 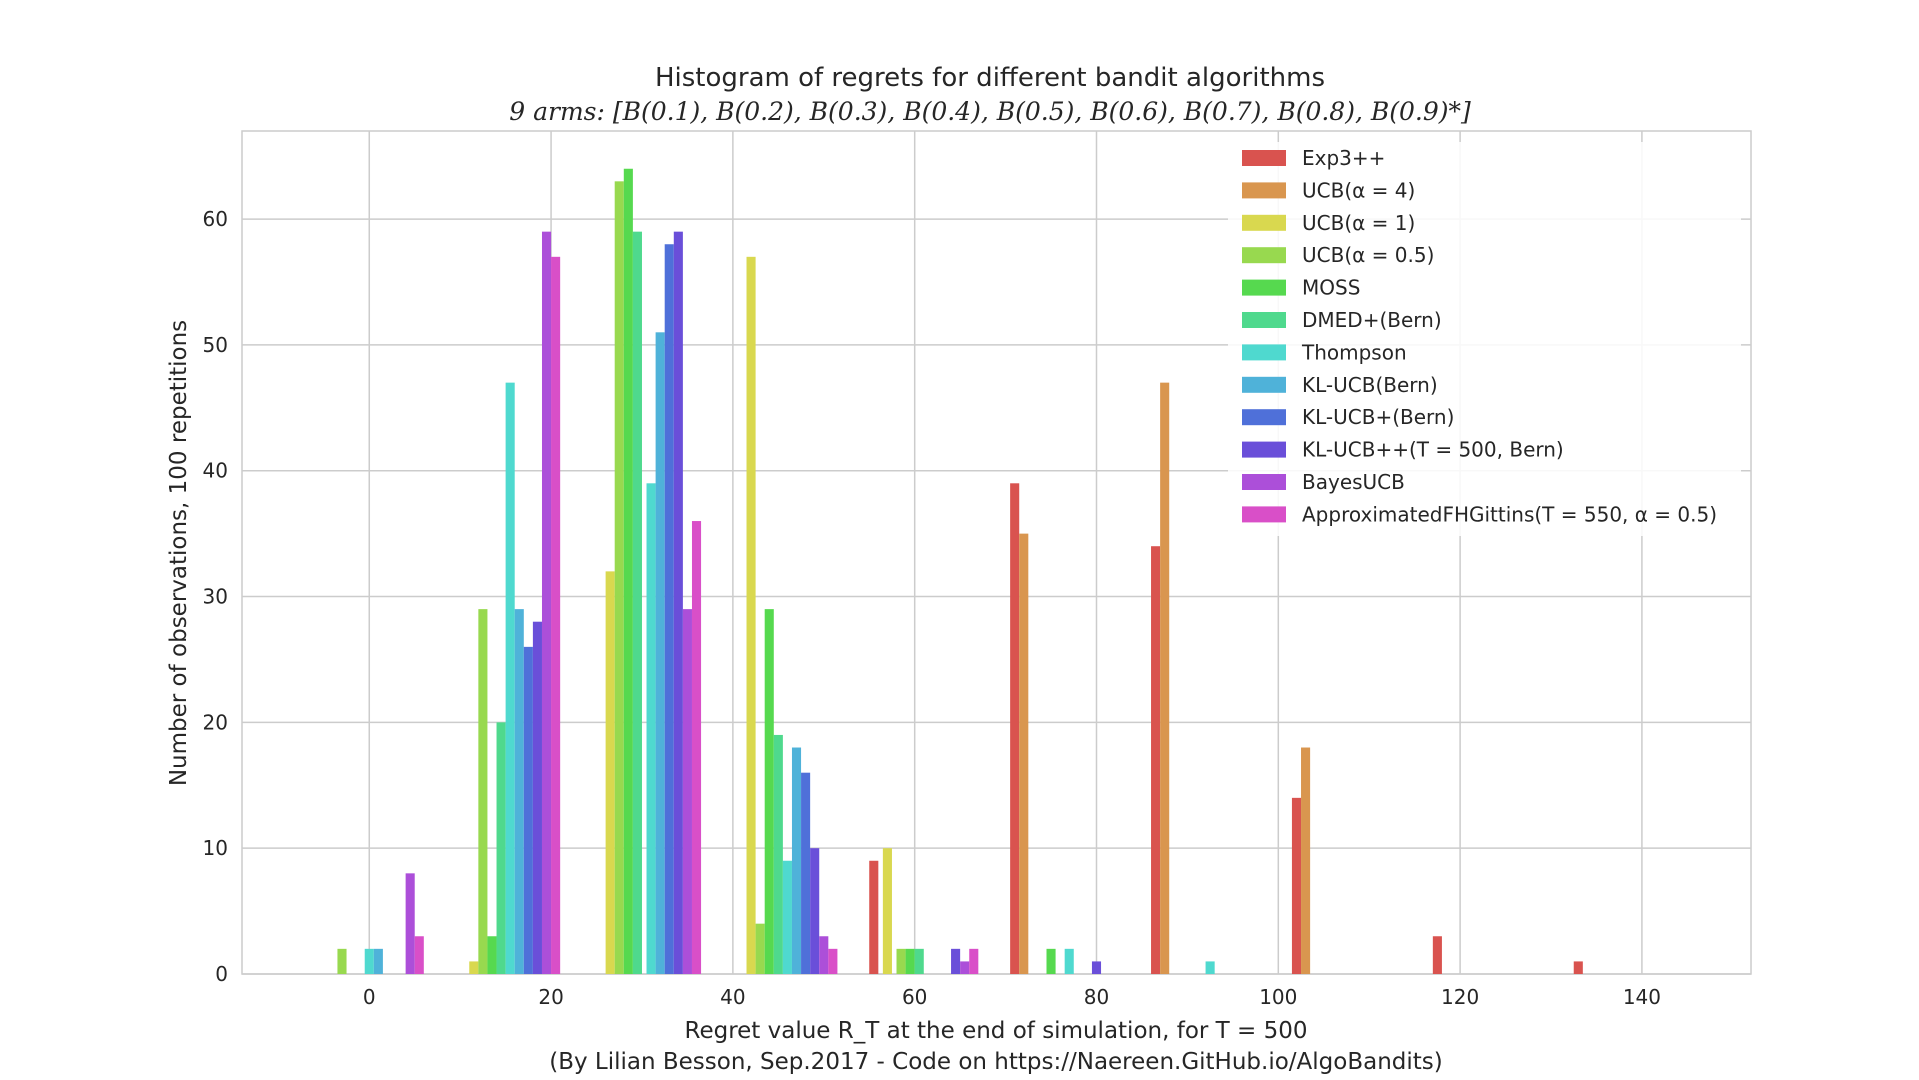 What do you see at coordinates (215, 848) in the screenshot?
I see `y-tick-label: 10` at bounding box center [215, 848].